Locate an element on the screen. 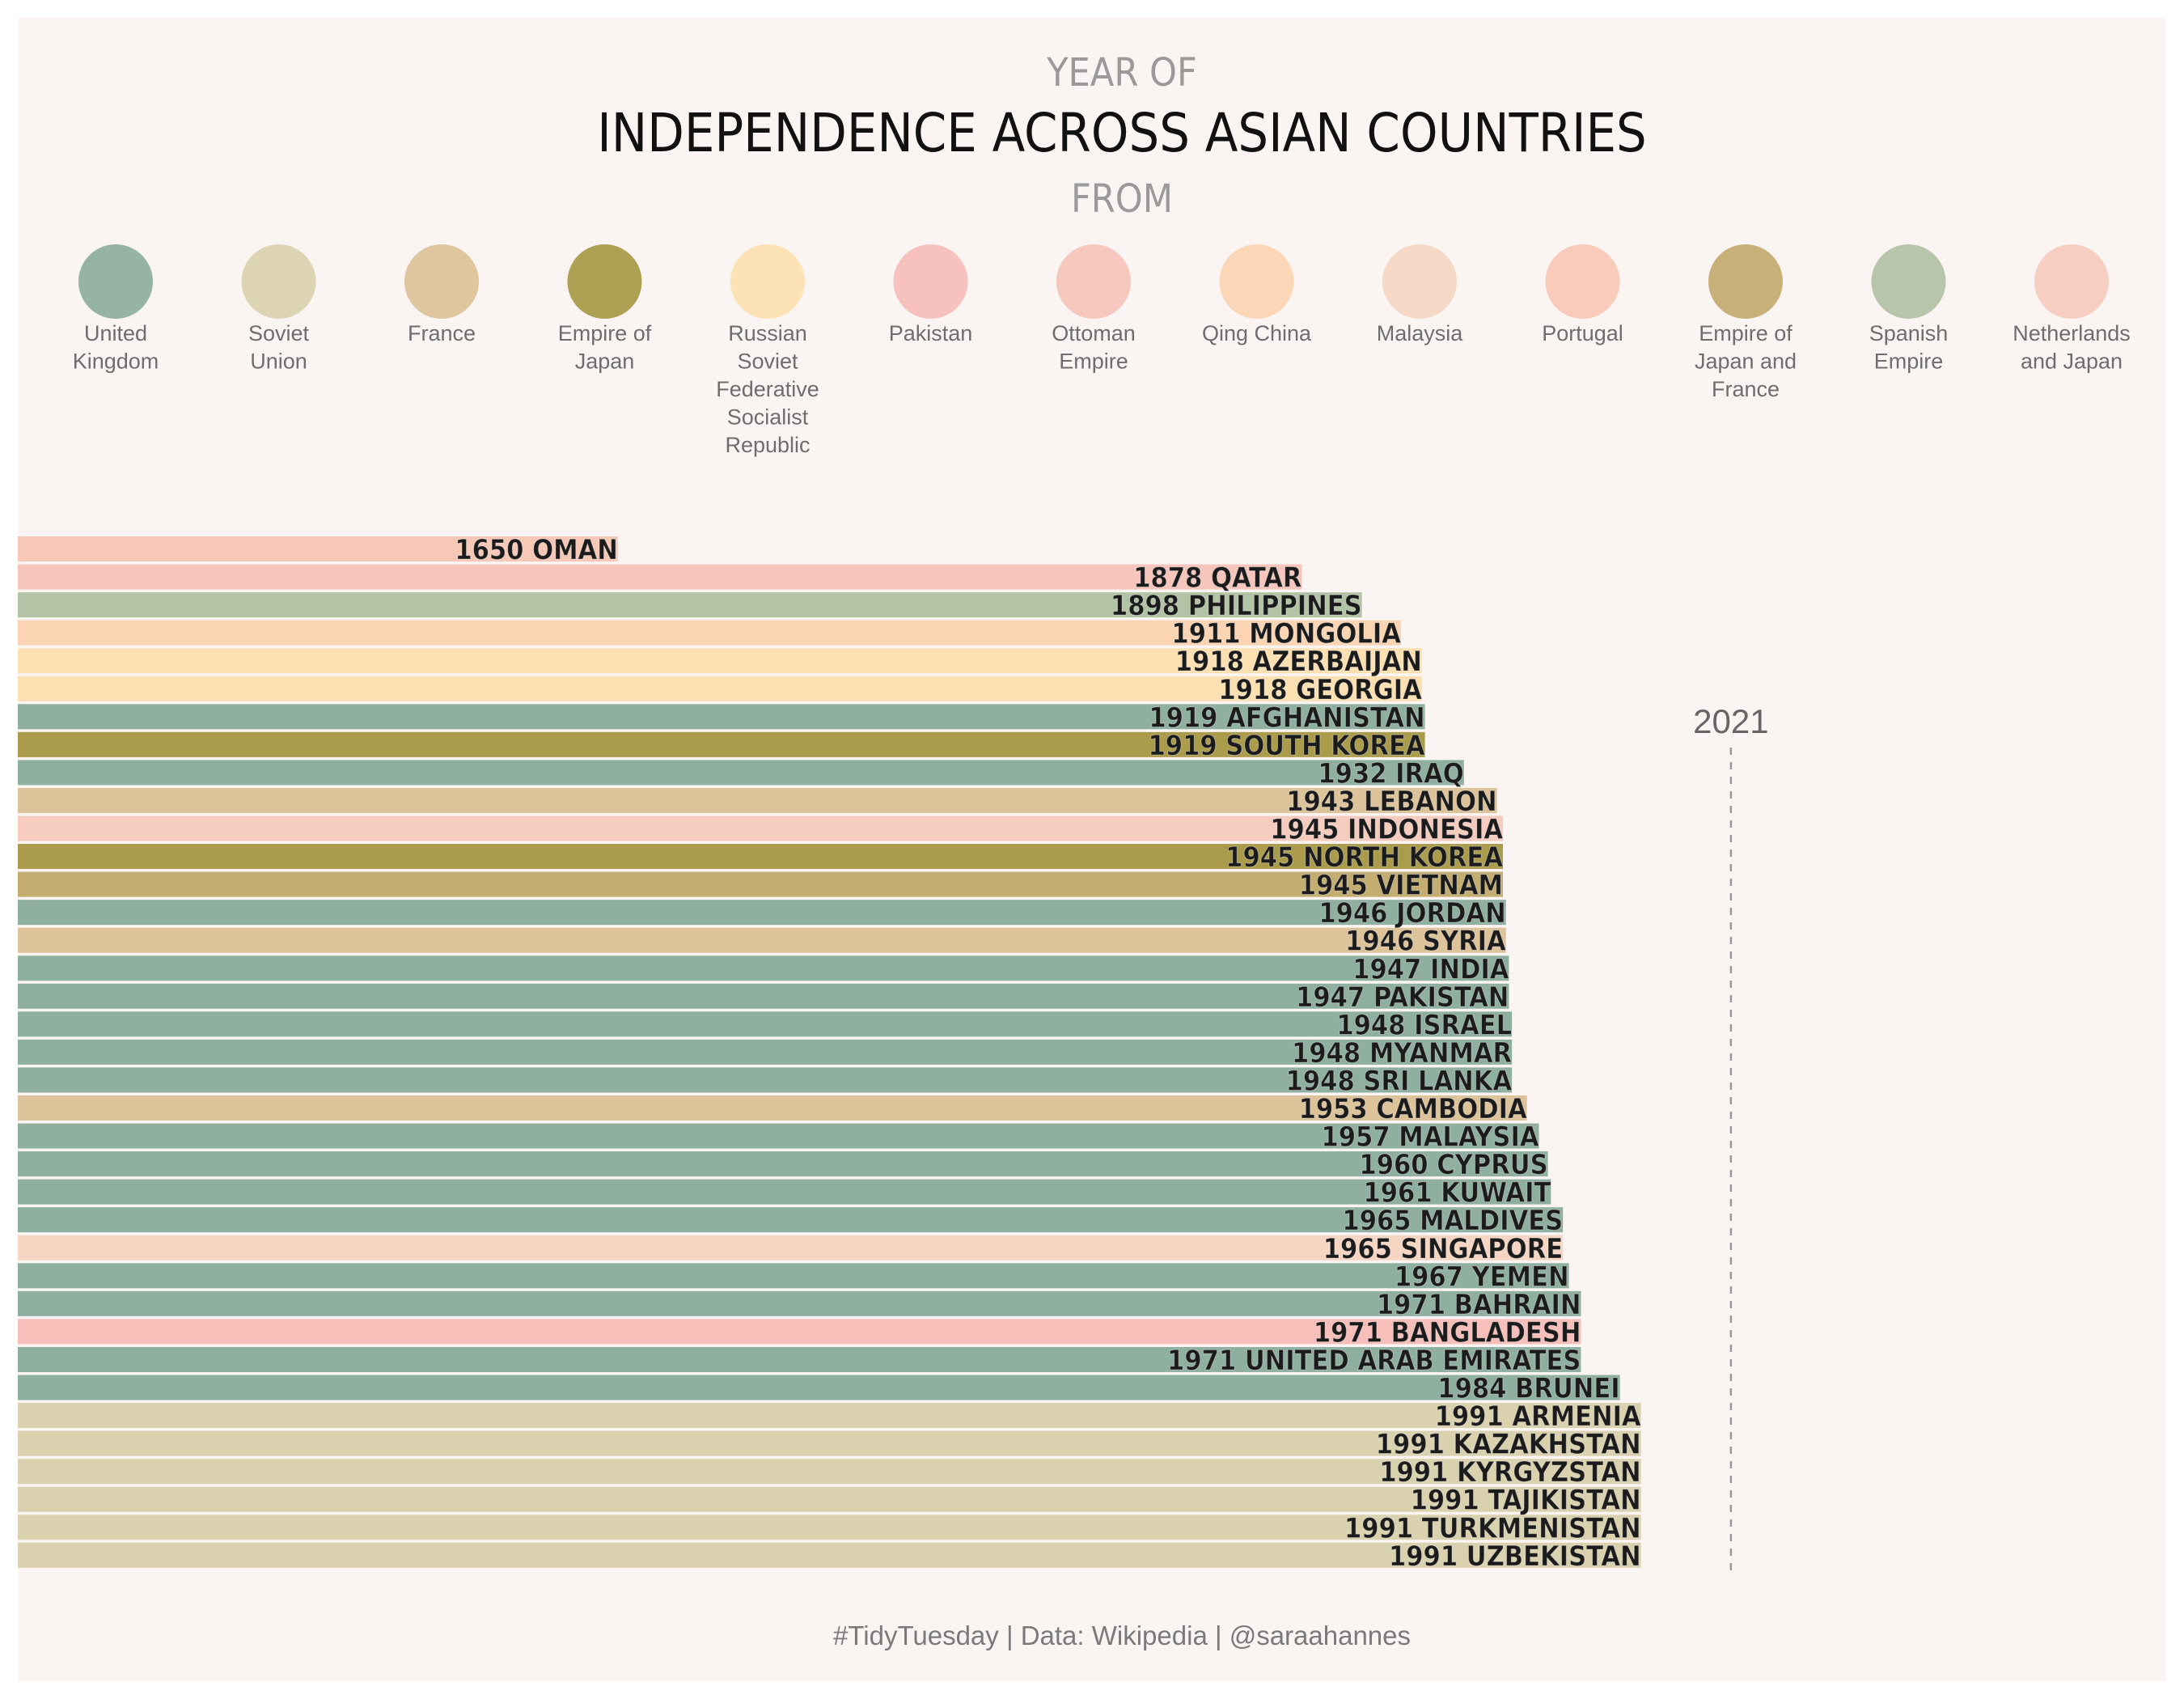 This screenshot has width=2184, height=1699. legend-label: Portugal is located at coordinates (1582, 333).